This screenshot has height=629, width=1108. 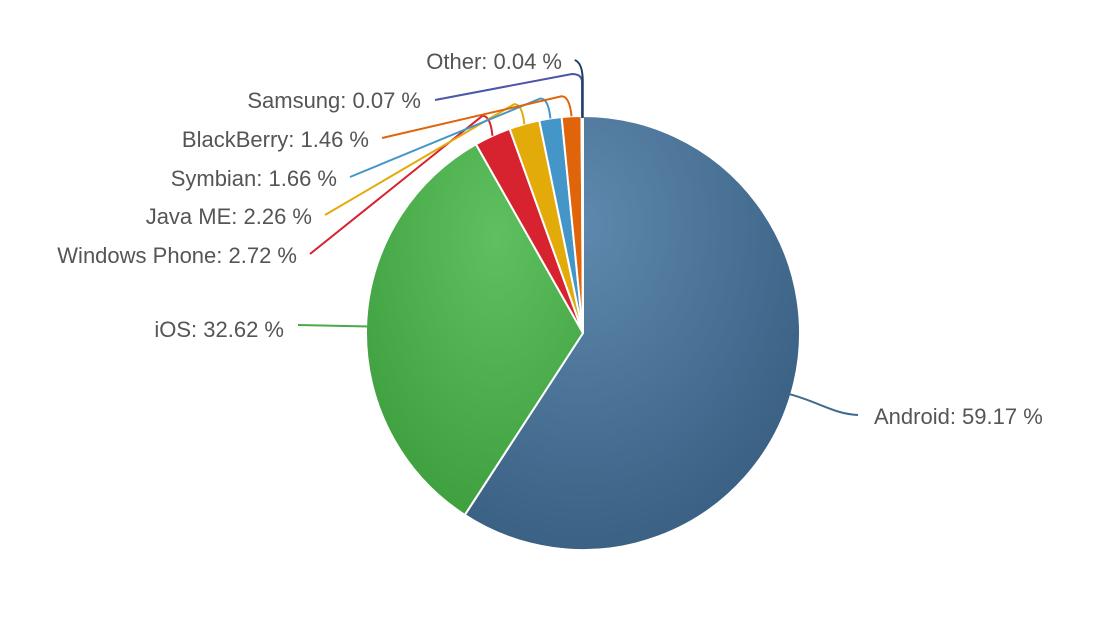 What do you see at coordinates (579, 88) in the screenshot?
I see `leader-line-other` at bounding box center [579, 88].